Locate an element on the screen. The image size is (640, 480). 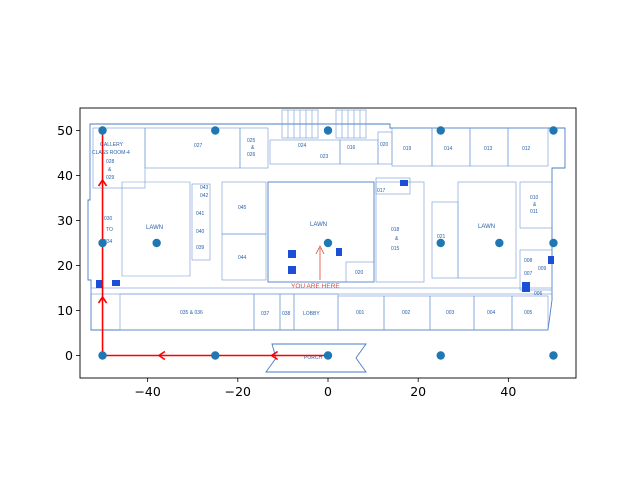
room-label: 026 is located at coordinates (251, 155).